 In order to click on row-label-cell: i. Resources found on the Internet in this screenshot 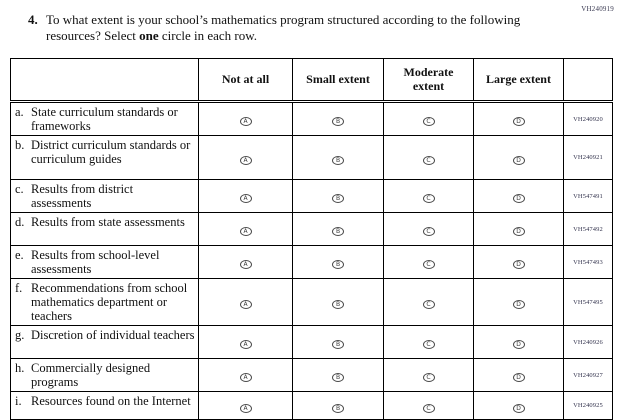, I will do `click(104, 405)`.